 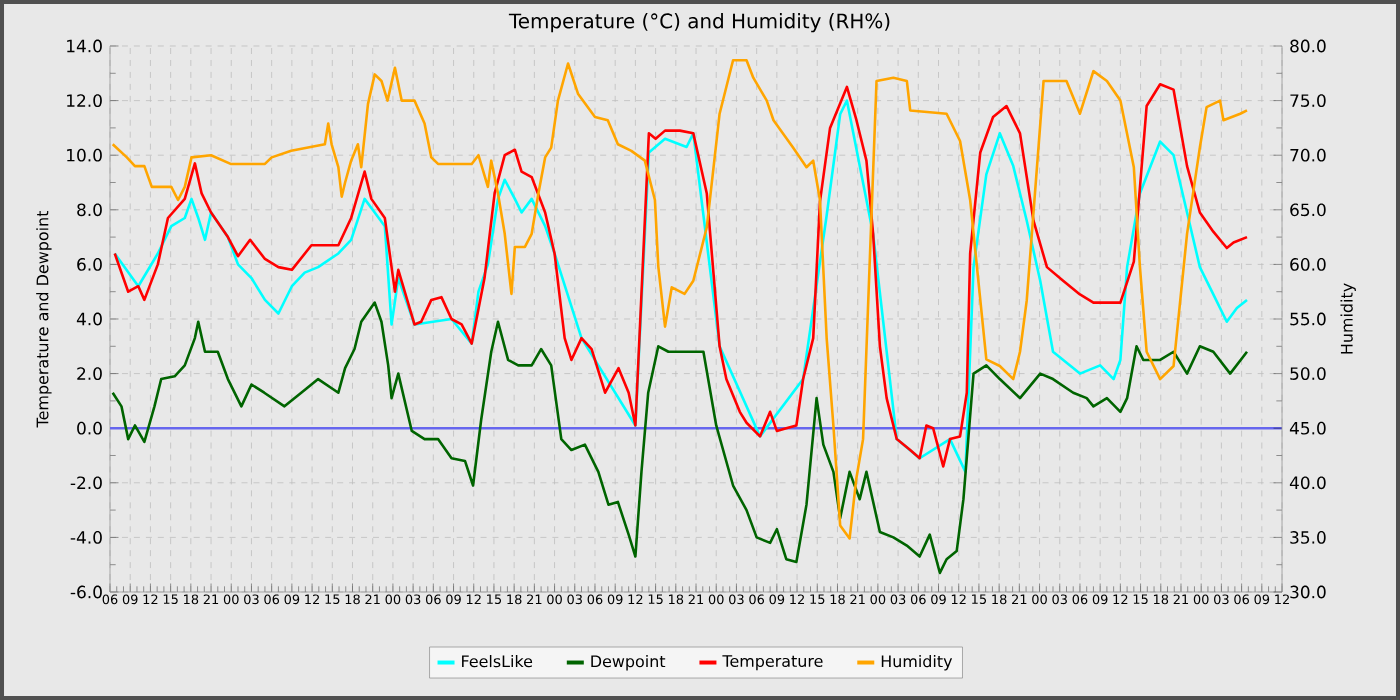 What do you see at coordinates (89, 428) in the screenshot?
I see `y-tick-label: 0.0` at bounding box center [89, 428].